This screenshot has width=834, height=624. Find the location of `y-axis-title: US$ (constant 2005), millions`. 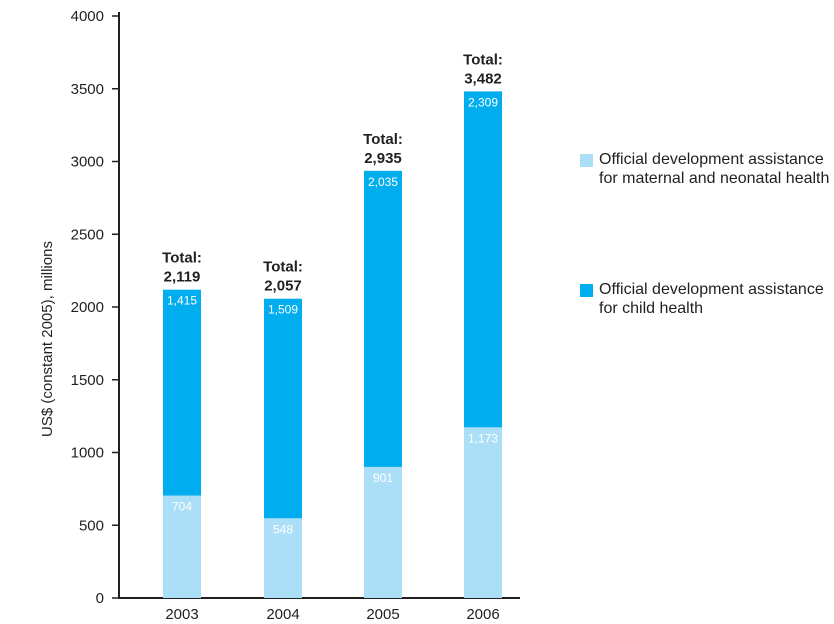

y-axis-title: US$ (constant 2005), millions is located at coordinates (47, 339).